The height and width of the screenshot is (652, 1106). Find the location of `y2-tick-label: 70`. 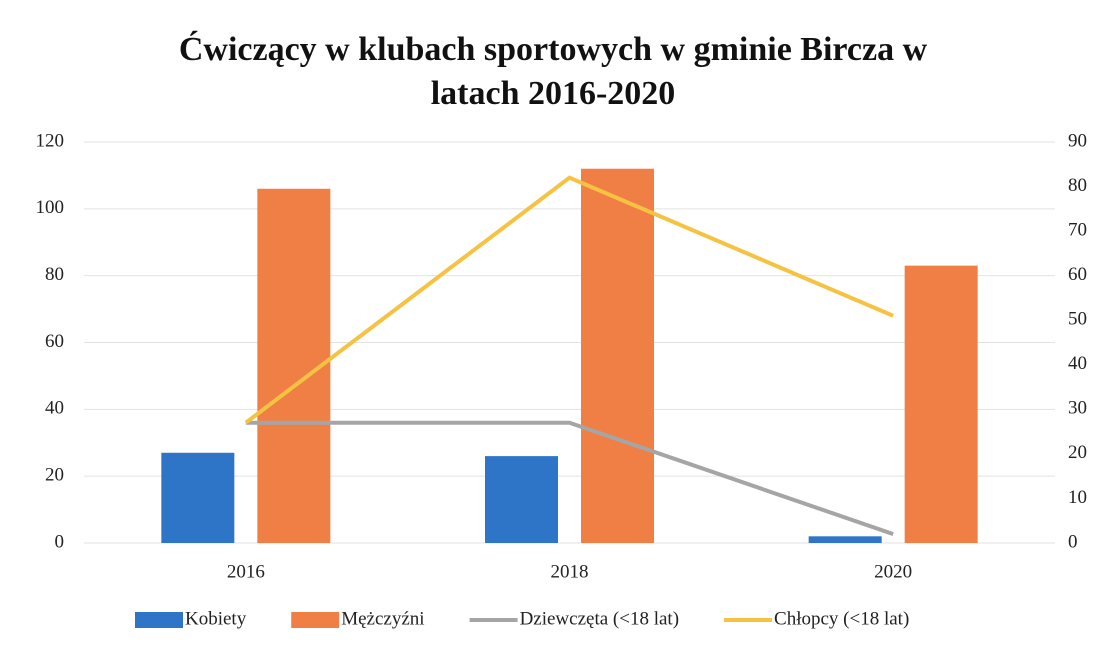

y2-tick-label: 70 is located at coordinates (1077, 229).